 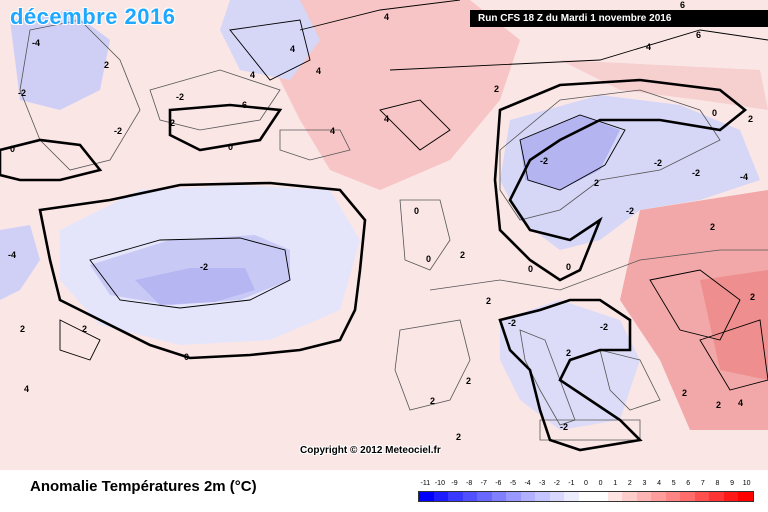 I want to click on map-title: décembre 2016, so click(x=93, y=16).